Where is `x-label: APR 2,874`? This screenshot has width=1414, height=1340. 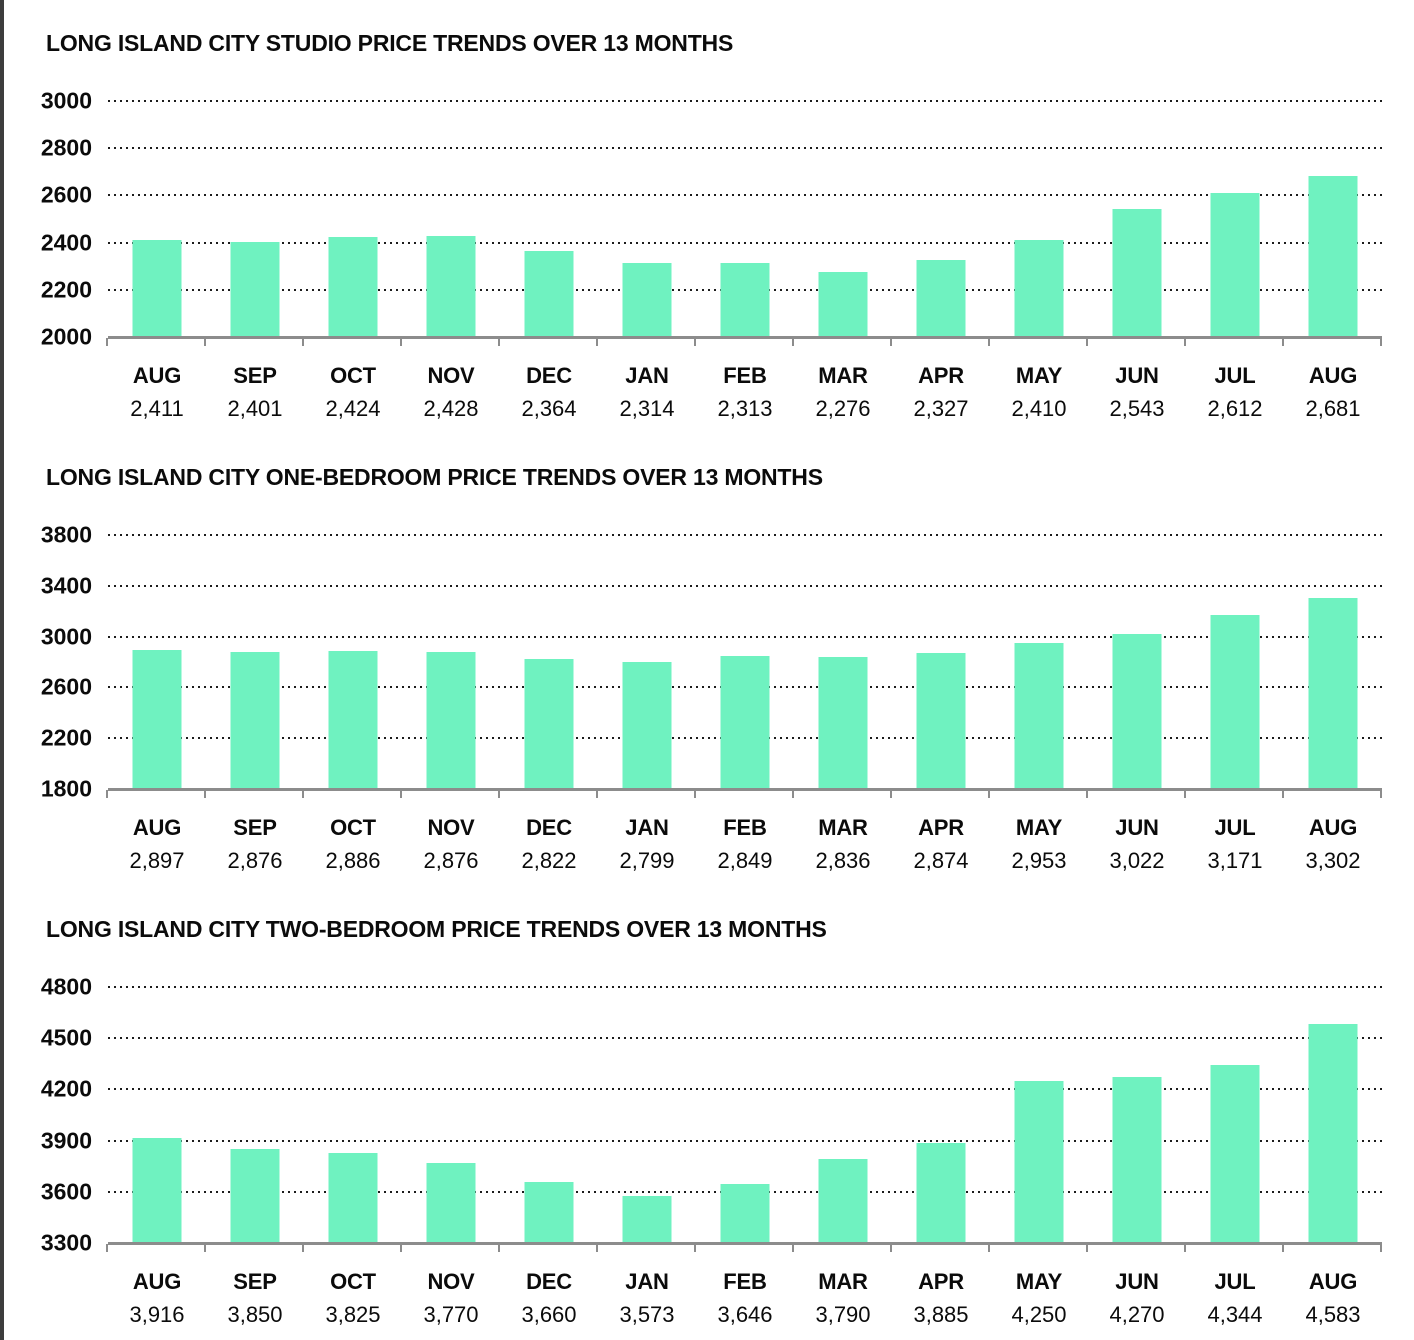
x-label: APR 2,874 is located at coordinates (941, 844).